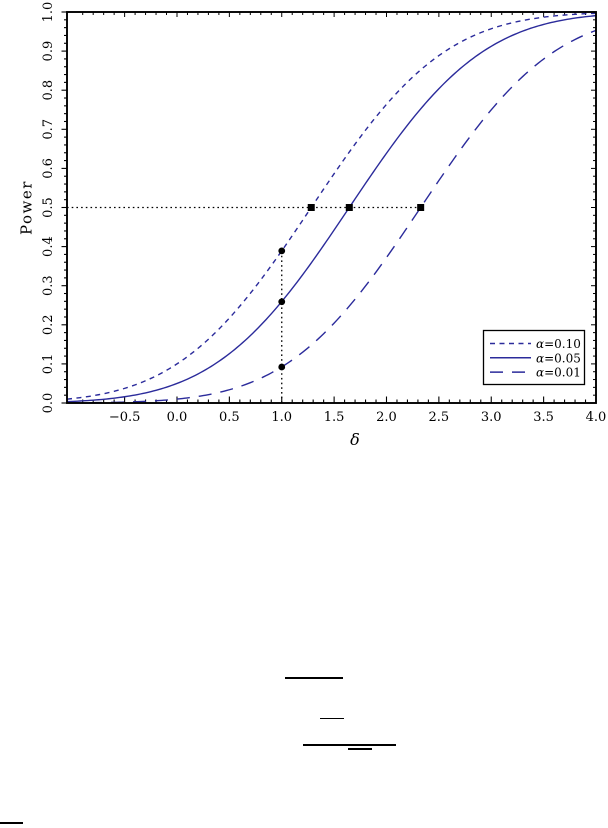 This screenshot has height=828, width=608. I want to click on x-axis-tick-label: 2.5, so click(439, 417).